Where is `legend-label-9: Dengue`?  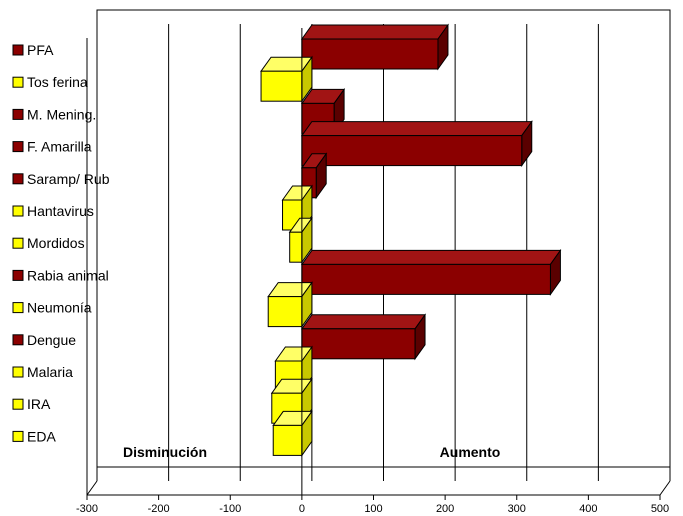
legend-label-9: Dengue is located at coordinates (51, 340).